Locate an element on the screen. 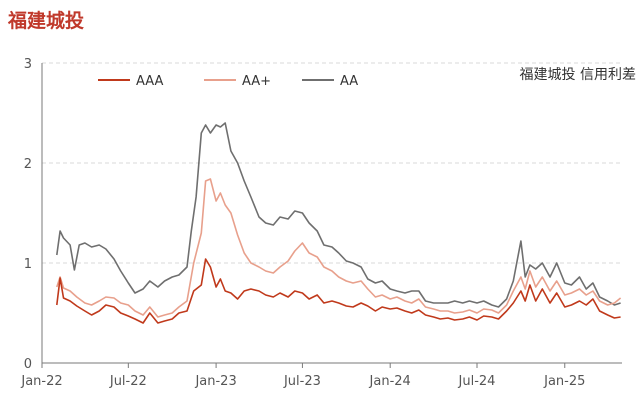  x-tick-label: Jan-23 is located at coordinates (215, 381).